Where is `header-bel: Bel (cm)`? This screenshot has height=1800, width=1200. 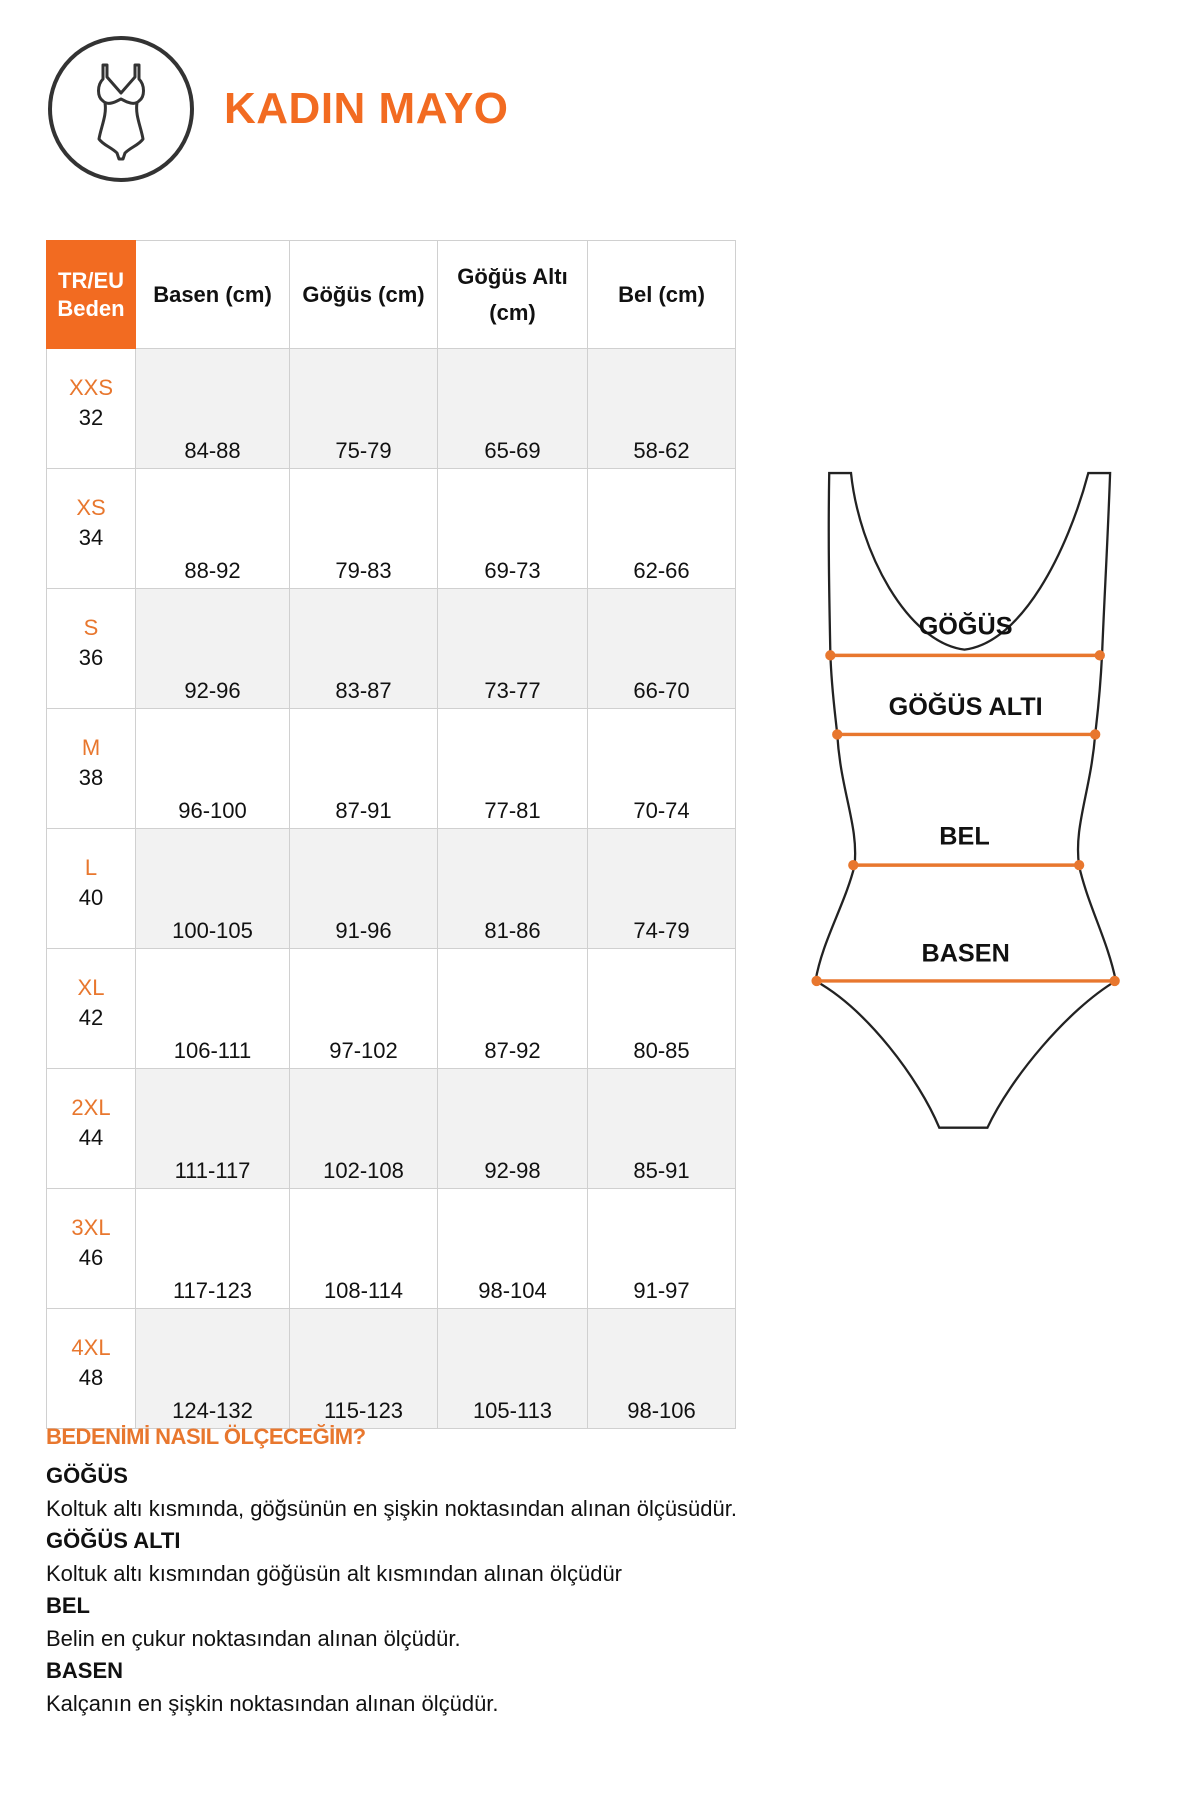
header-bel: Bel (cm) is located at coordinates (661, 294).